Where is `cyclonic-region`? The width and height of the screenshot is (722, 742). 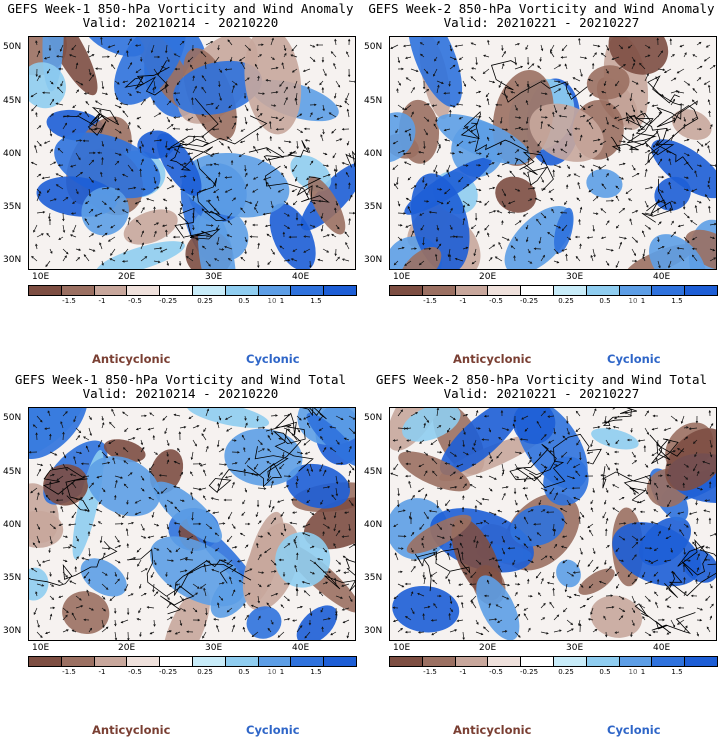 cyclonic-region is located at coordinates (228, 418).